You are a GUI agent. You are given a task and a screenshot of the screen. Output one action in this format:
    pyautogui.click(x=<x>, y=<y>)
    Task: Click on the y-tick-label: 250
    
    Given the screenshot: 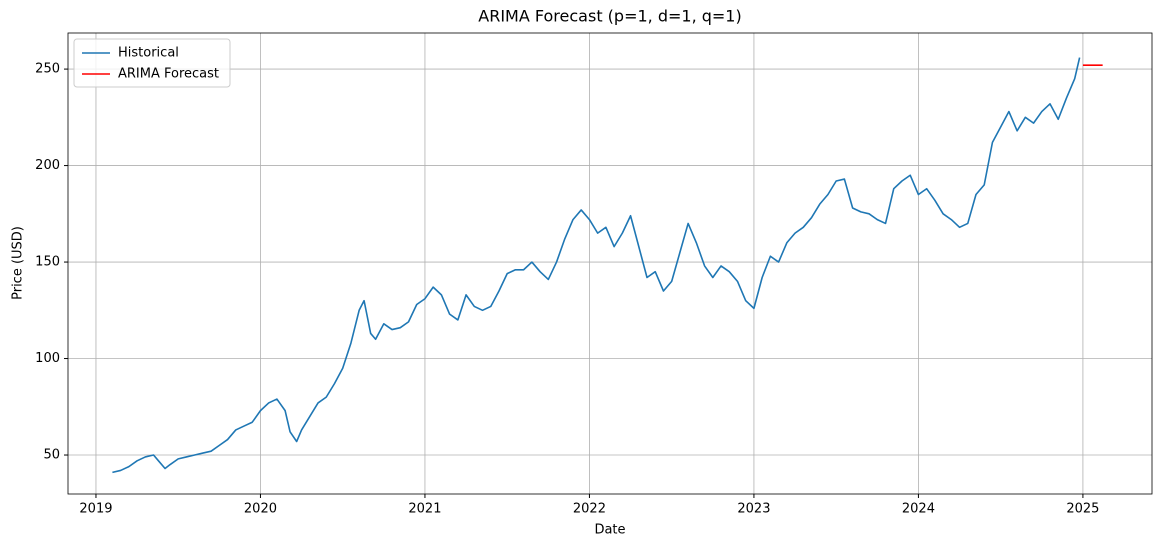 What is the action you would take?
    pyautogui.click(x=47, y=69)
    